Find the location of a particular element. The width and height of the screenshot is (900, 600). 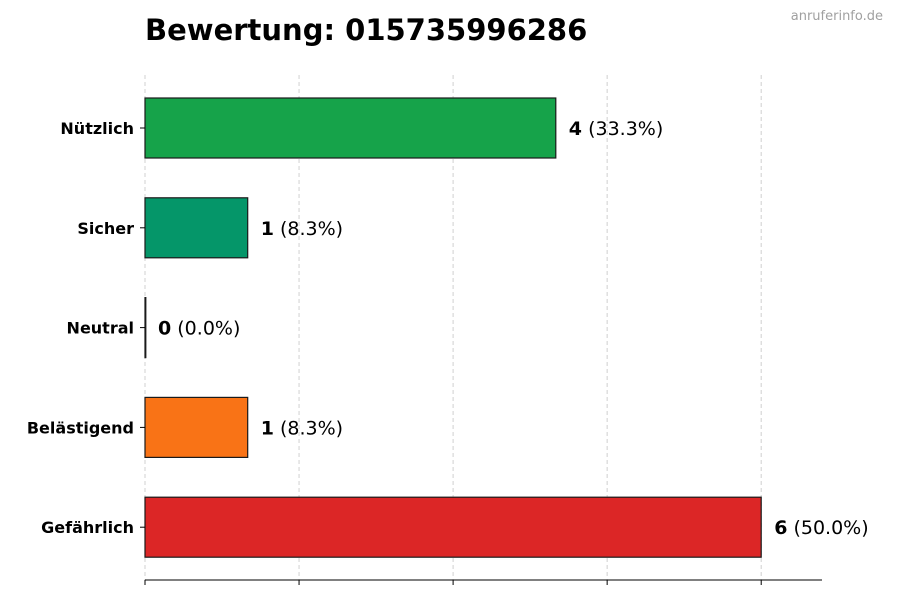

data-label-percent: (0.0%) is located at coordinates (205, 329).